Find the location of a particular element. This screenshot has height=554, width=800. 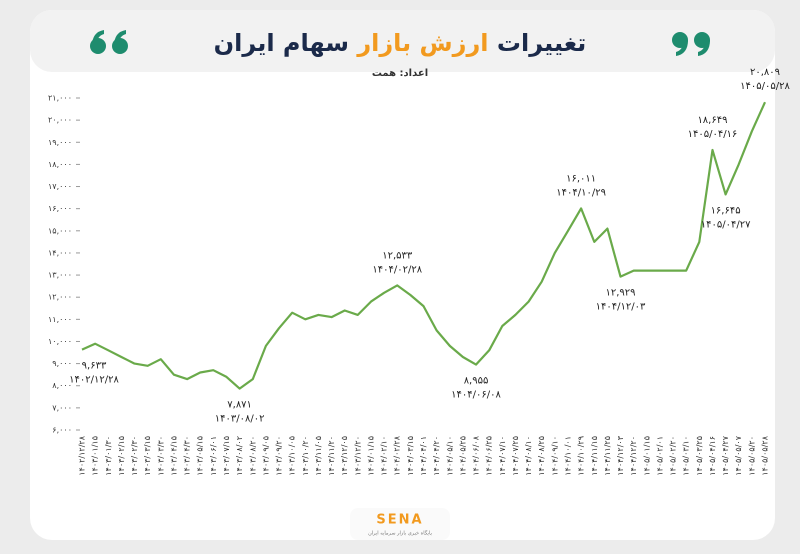

x-tick-label: ۱۴۰۳/۰۲/۳۰ is located at coordinates (134, 456).